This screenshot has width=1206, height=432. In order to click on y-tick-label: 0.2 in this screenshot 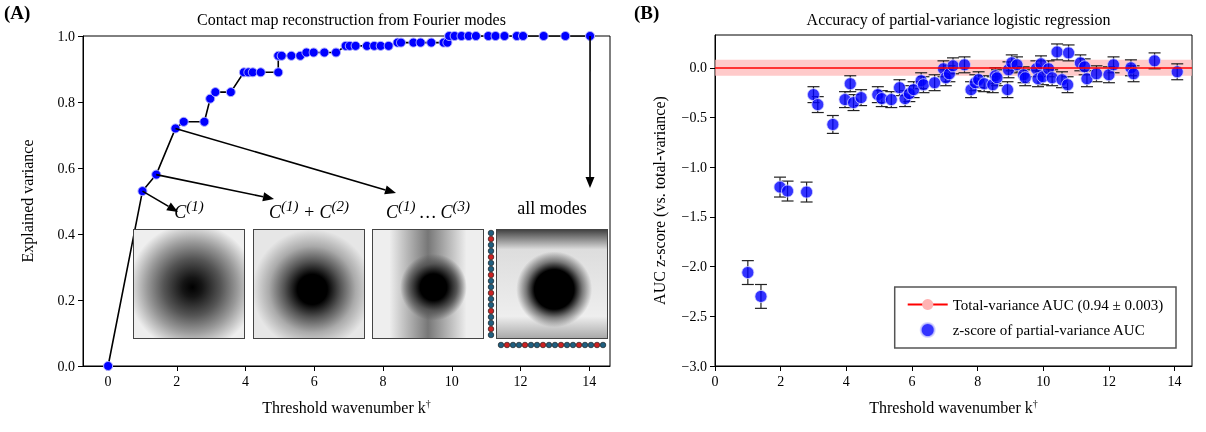, I will do `click(66, 300)`.